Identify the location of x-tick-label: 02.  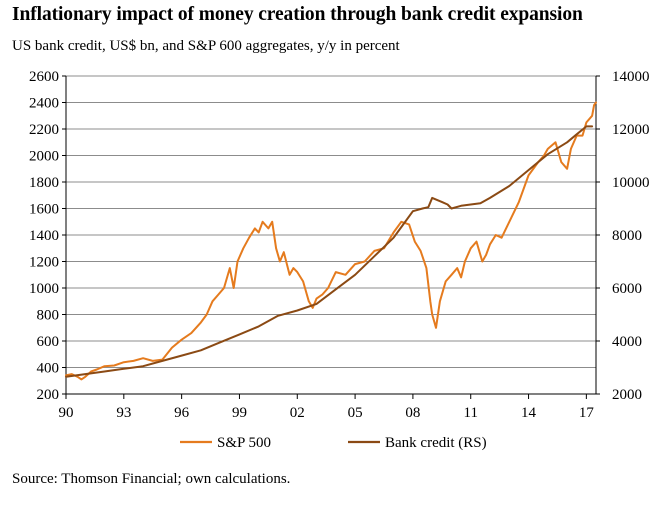
(297, 413).